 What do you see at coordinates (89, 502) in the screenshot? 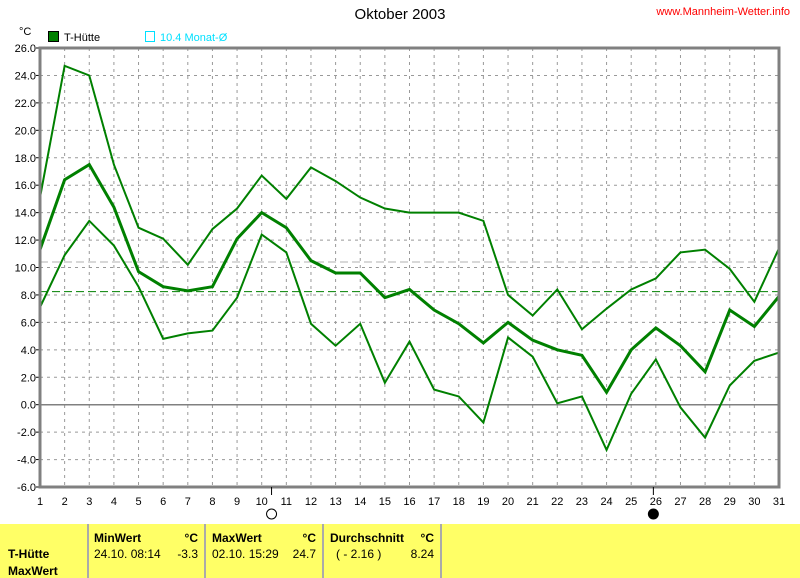
I see `x-tick-label: 3` at bounding box center [89, 502].